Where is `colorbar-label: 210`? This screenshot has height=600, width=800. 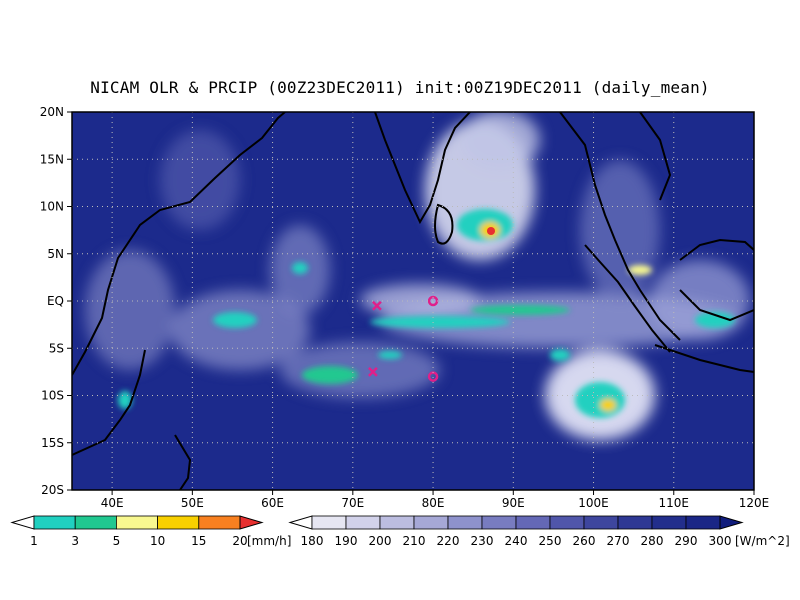
colorbar-label: 210 is located at coordinates (414, 541).